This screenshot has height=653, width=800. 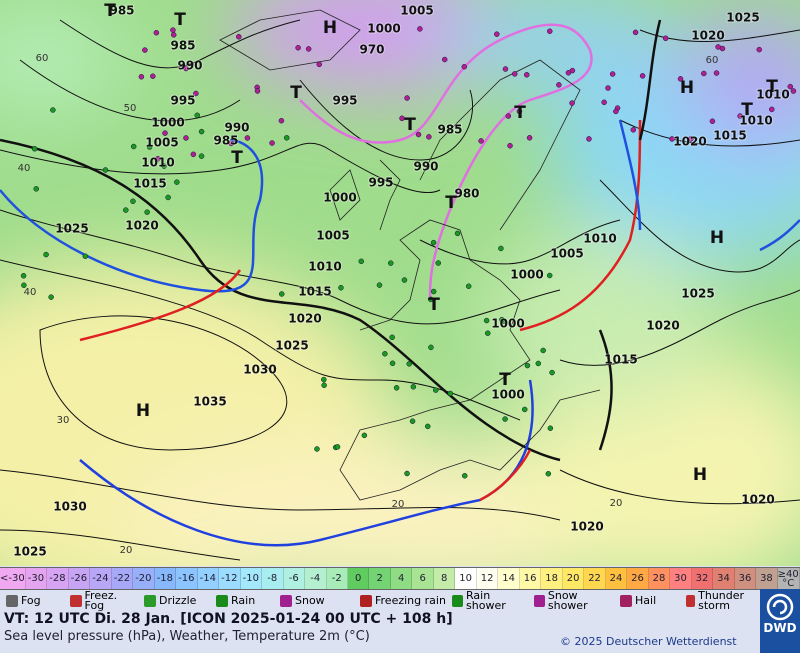 I want to click on weather-legend-item: Drizzle, so click(x=174, y=600).